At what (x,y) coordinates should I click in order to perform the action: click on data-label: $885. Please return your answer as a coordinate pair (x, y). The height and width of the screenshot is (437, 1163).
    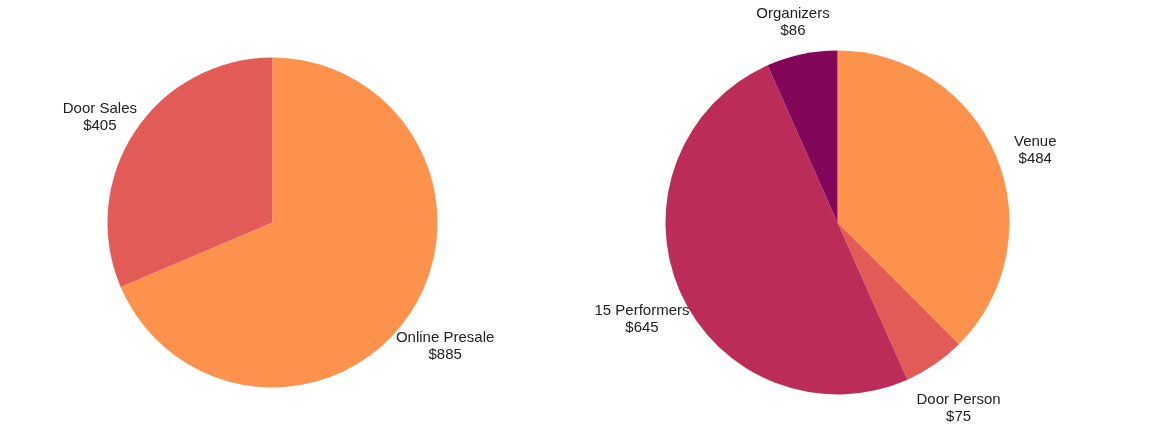
    Looking at the image, I should click on (445, 353).